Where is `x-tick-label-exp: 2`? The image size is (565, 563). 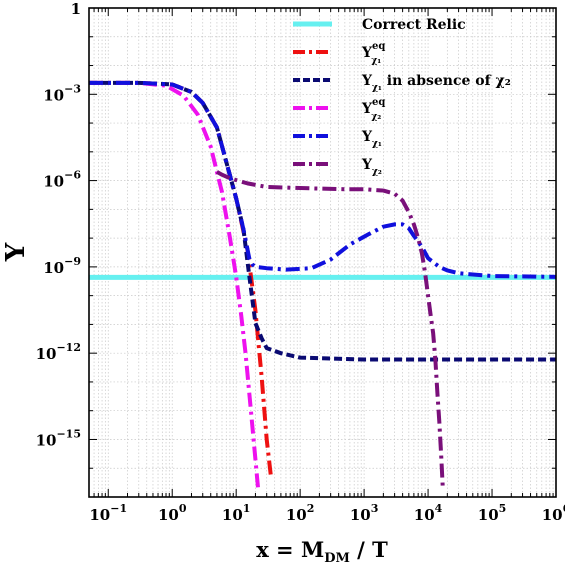
x-tick-label-exp: 2 is located at coordinates (311, 508).